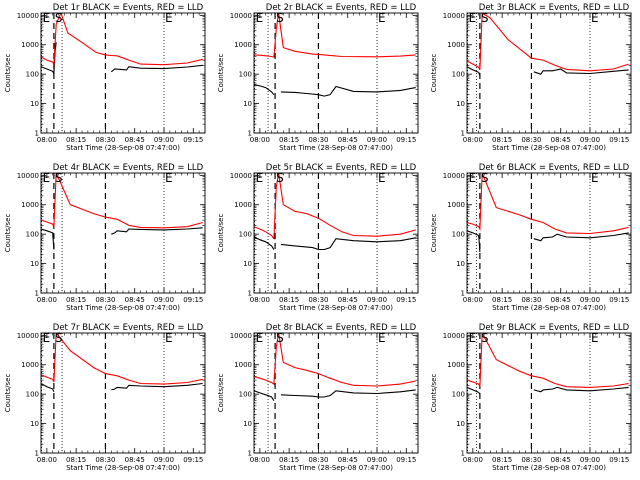 This screenshot has height=480, width=640. I want to click on chart-title: Det 7r BLACK = Events, RED = LLD, so click(128, 328).